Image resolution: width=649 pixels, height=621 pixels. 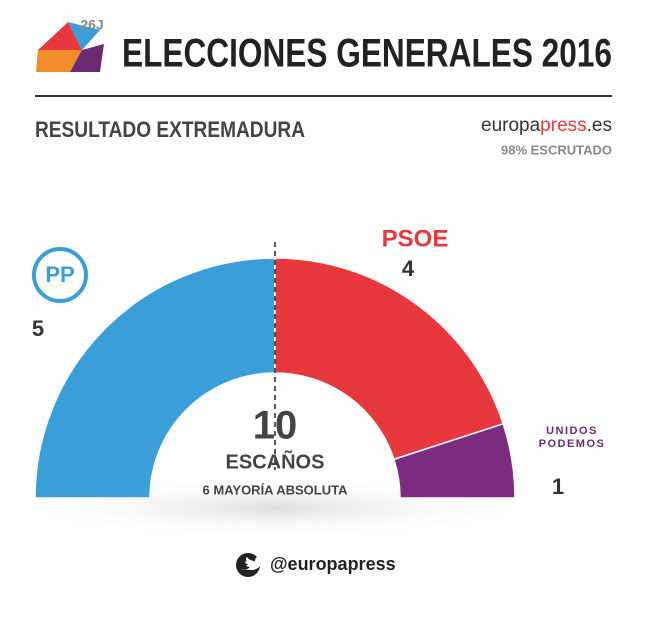 I want to click on title: ELECCIONES GENERALES 2016, so click(x=367, y=54).